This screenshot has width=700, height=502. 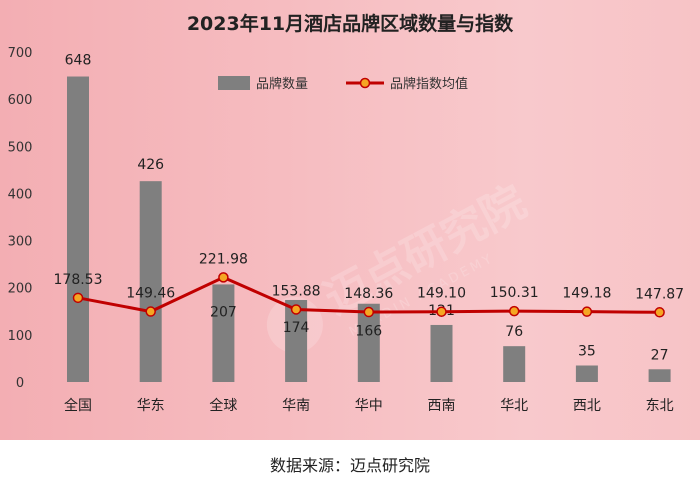 What do you see at coordinates (20, 53) in the screenshot?
I see `y-tick-label: 700` at bounding box center [20, 53].